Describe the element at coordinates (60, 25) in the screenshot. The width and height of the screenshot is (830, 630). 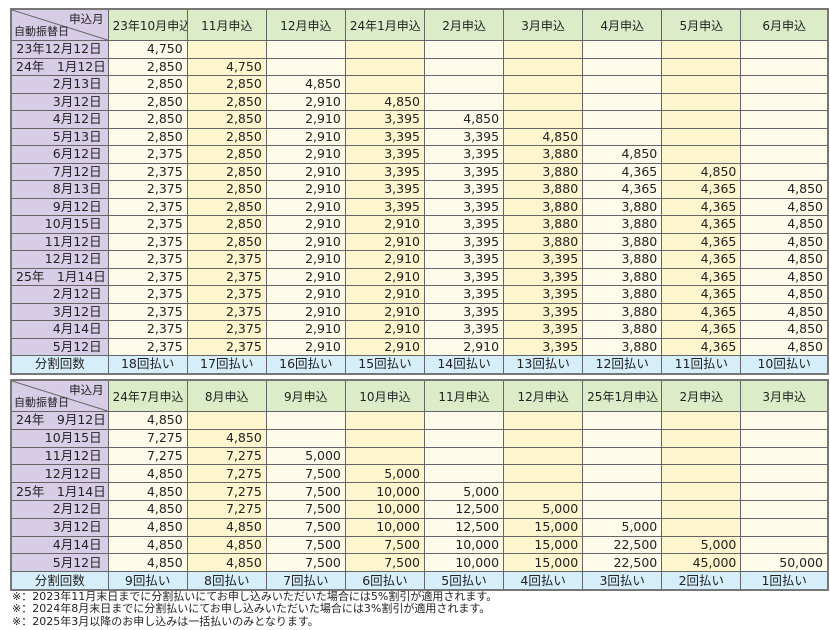
I see `diagonal-divider` at that location.